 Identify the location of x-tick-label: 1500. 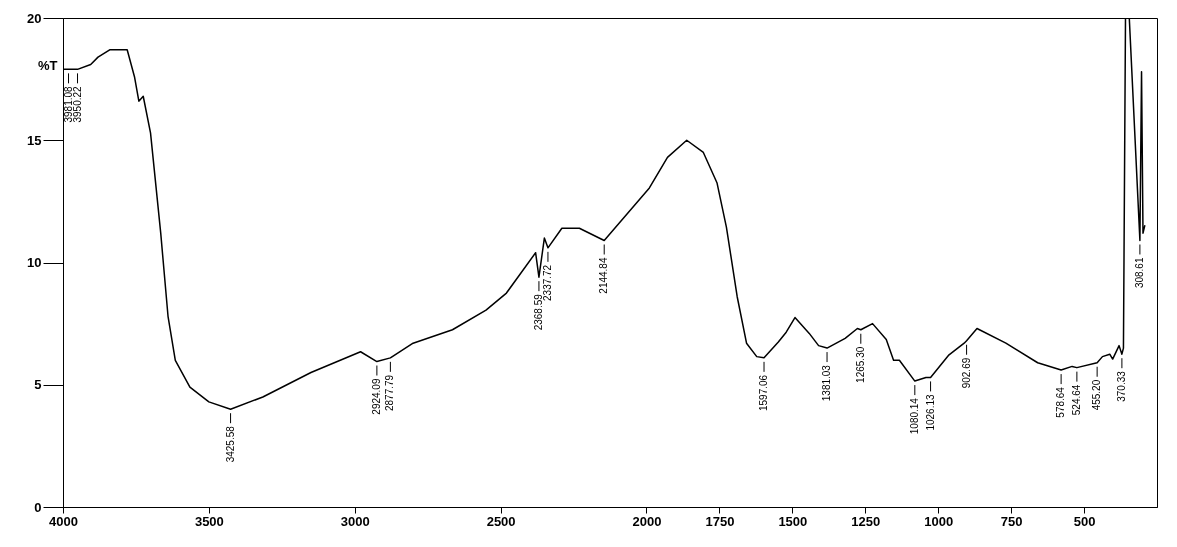
(793, 521).